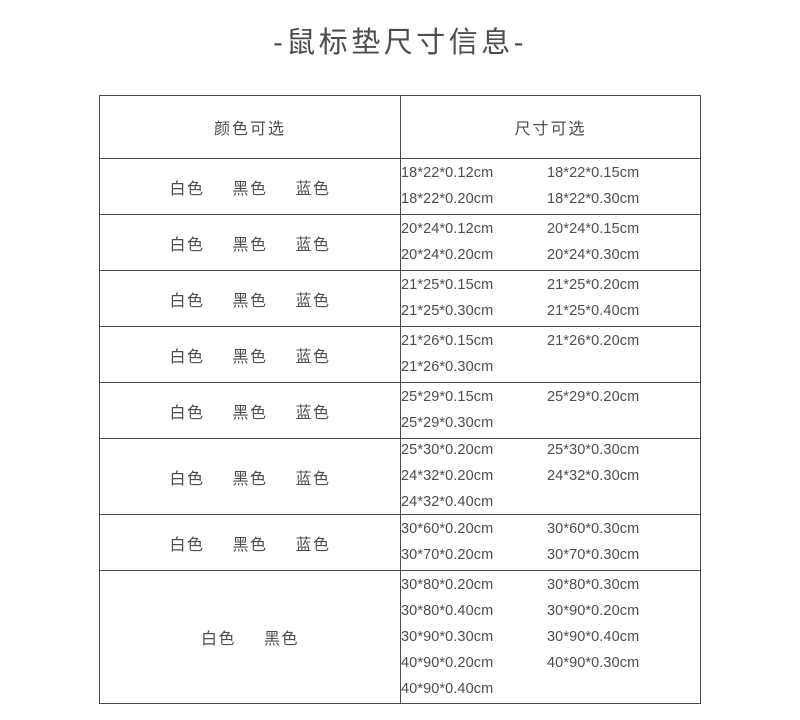 The height and width of the screenshot is (720, 800). What do you see at coordinates (447, 476) in the screenshot?
I see `size-option: 24*32*0.20cm` at bounding box center [447, 476].